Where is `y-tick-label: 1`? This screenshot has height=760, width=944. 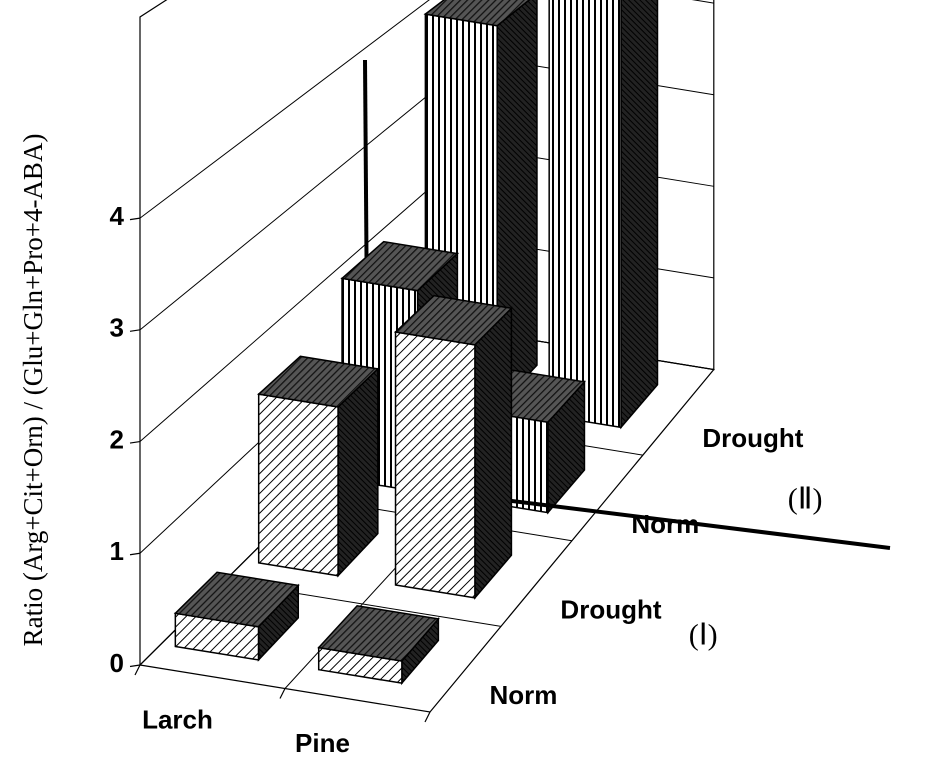
y-tick-label: 1 is located at coordinates (117, 551).